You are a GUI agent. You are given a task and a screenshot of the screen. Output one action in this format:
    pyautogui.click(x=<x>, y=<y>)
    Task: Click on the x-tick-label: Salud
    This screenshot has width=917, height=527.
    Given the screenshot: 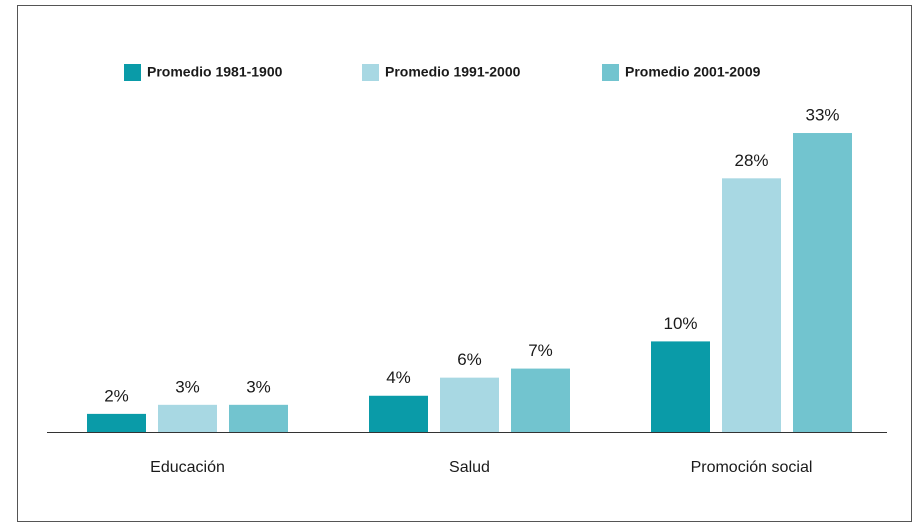 What is the action you would take?
    pyautogui.click(x=469, y=467)
    